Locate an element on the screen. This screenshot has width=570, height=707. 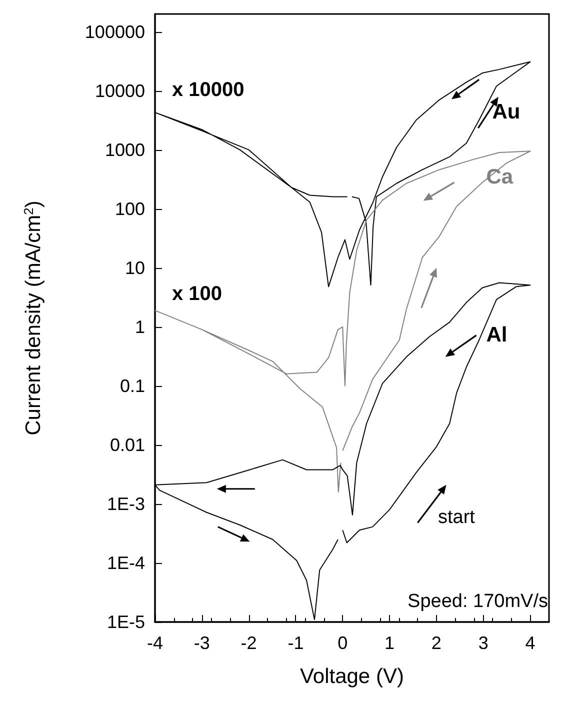
y-tick-label: 10000 is located at coordinates (119, 90).